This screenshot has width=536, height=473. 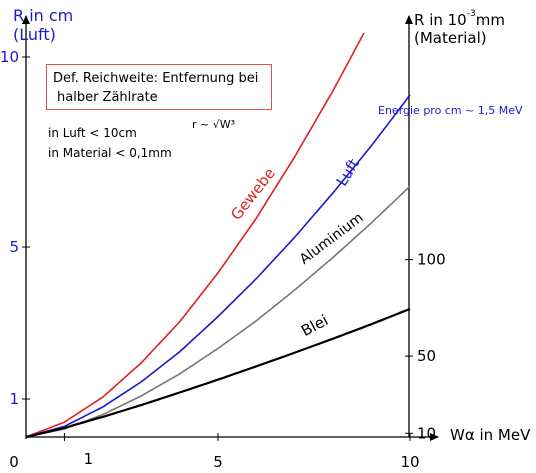 What do you see at coordinates (471, 14) in the screenshot?
I see `right-axis-title-exponent: -3` at bounding box center [471, 14].